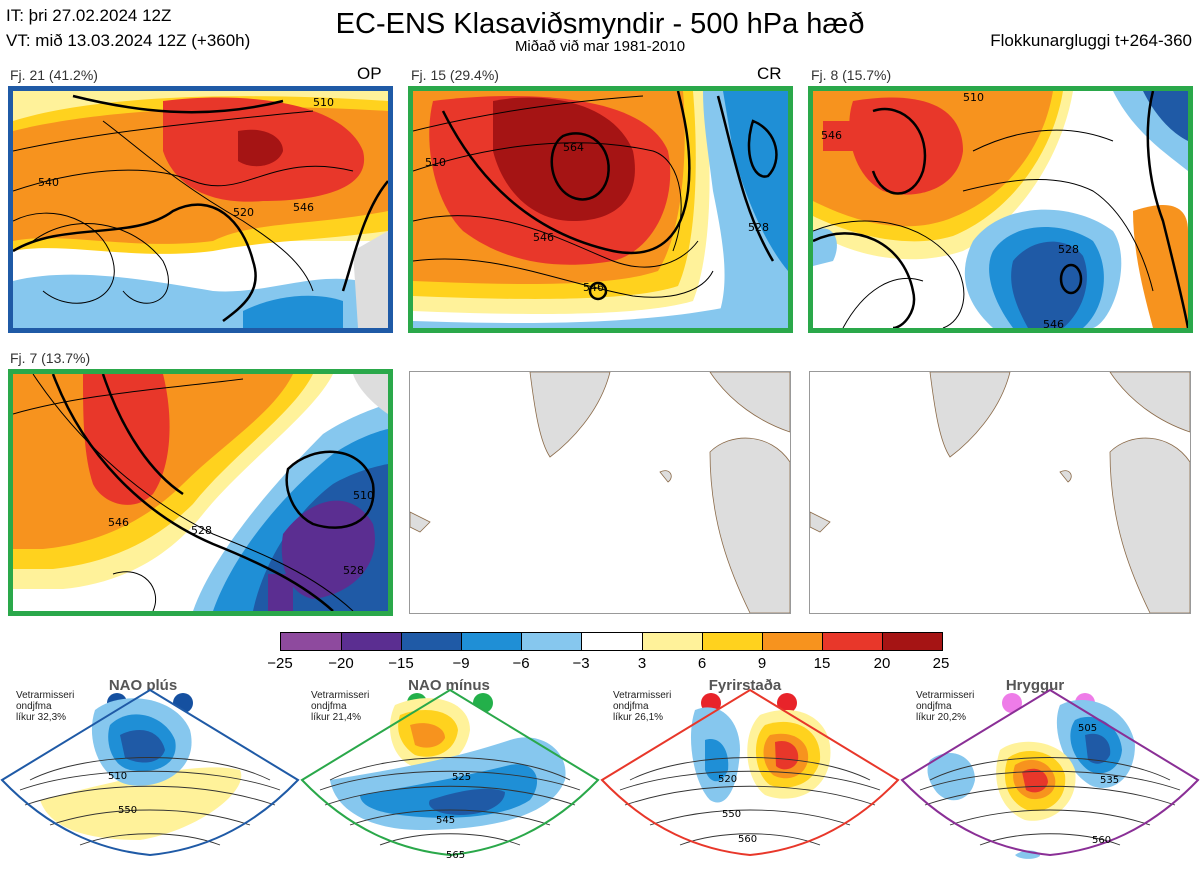 The image size is (1200, 871). I want to click on regime-2-title: NAO mínus, so click(449, 685).